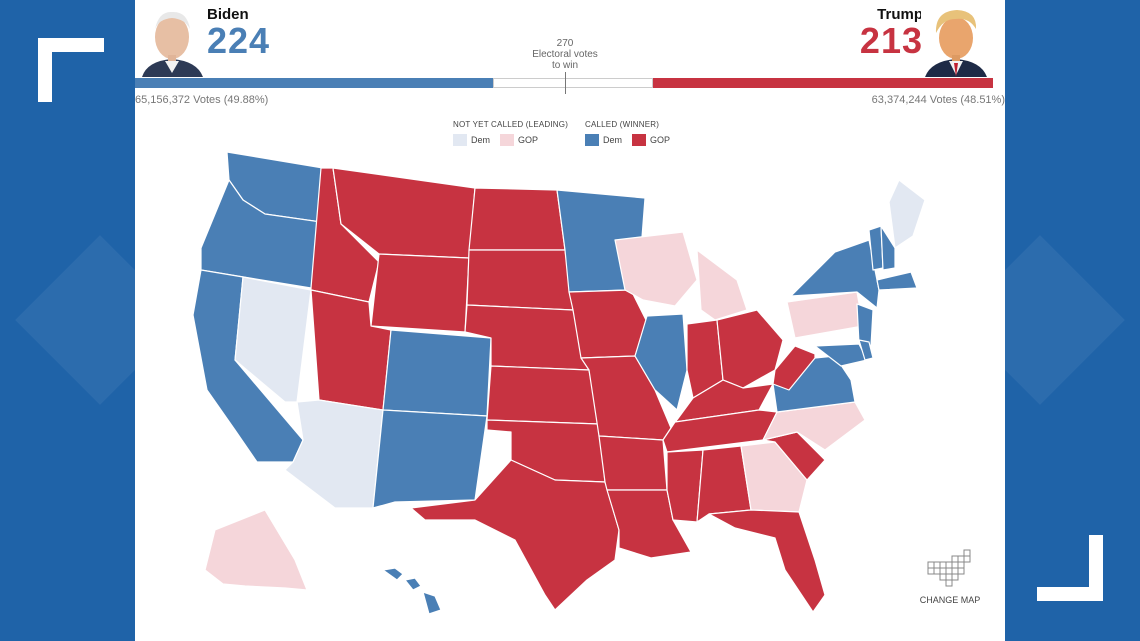 The height and width of the screenshot is (641, 1140). I want to click on biden-avatar, so click(172, 40).